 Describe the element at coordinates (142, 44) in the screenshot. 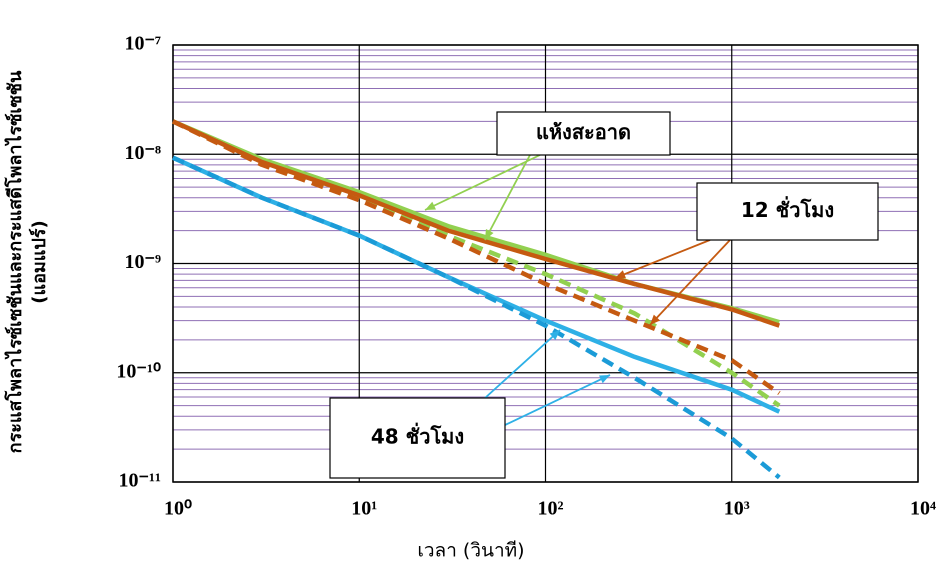

I see `y-tick-label: 10⁻⁷` at that location.